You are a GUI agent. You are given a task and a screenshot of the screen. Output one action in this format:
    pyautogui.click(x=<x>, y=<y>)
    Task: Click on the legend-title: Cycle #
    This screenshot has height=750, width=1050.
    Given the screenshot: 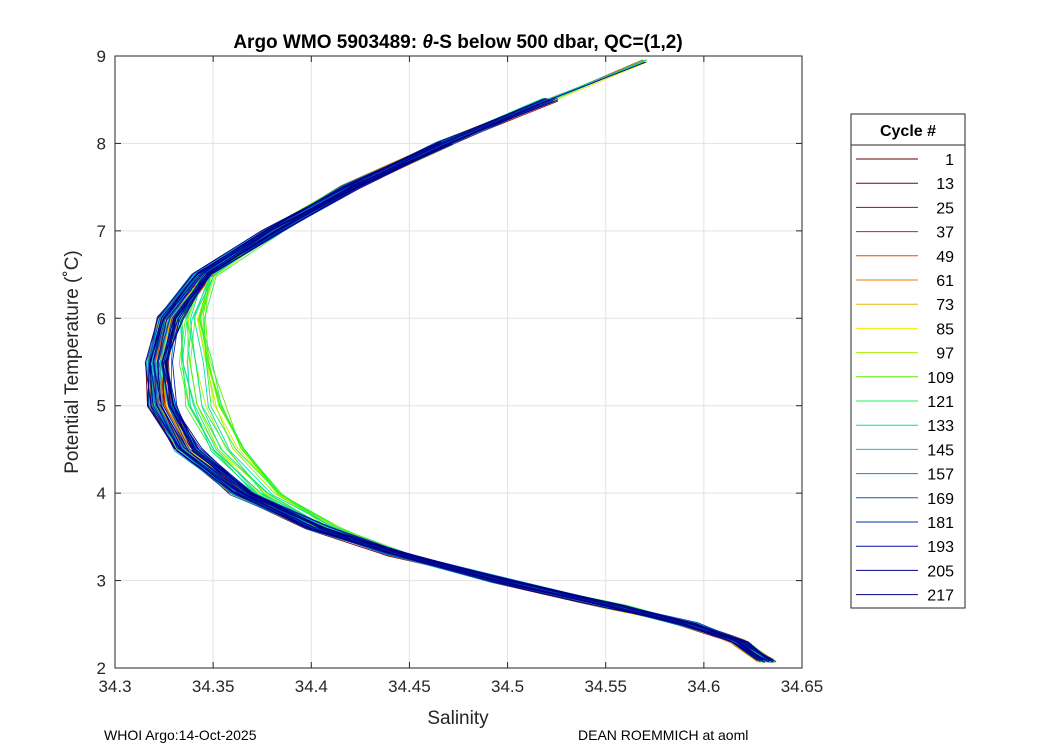 What is the action you would take?
    pyautogui.click(x=908, y=131)
    